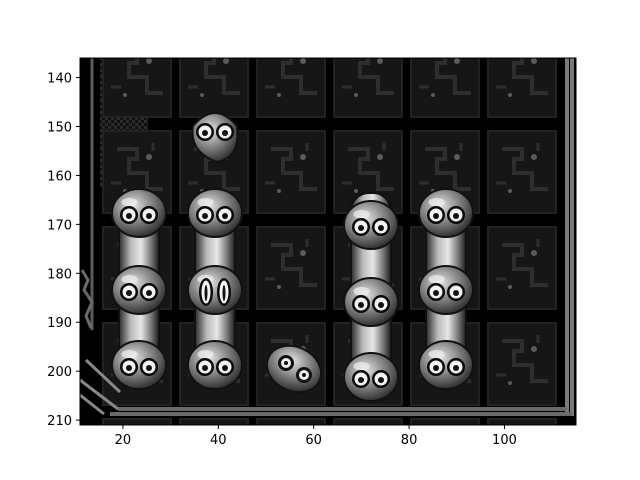 This screenshot has width=640, height=480. What do you see at coordinates (59, 323) in the screenshot?
I see `y-tick-label: 190` at bounding box center [59, 323].